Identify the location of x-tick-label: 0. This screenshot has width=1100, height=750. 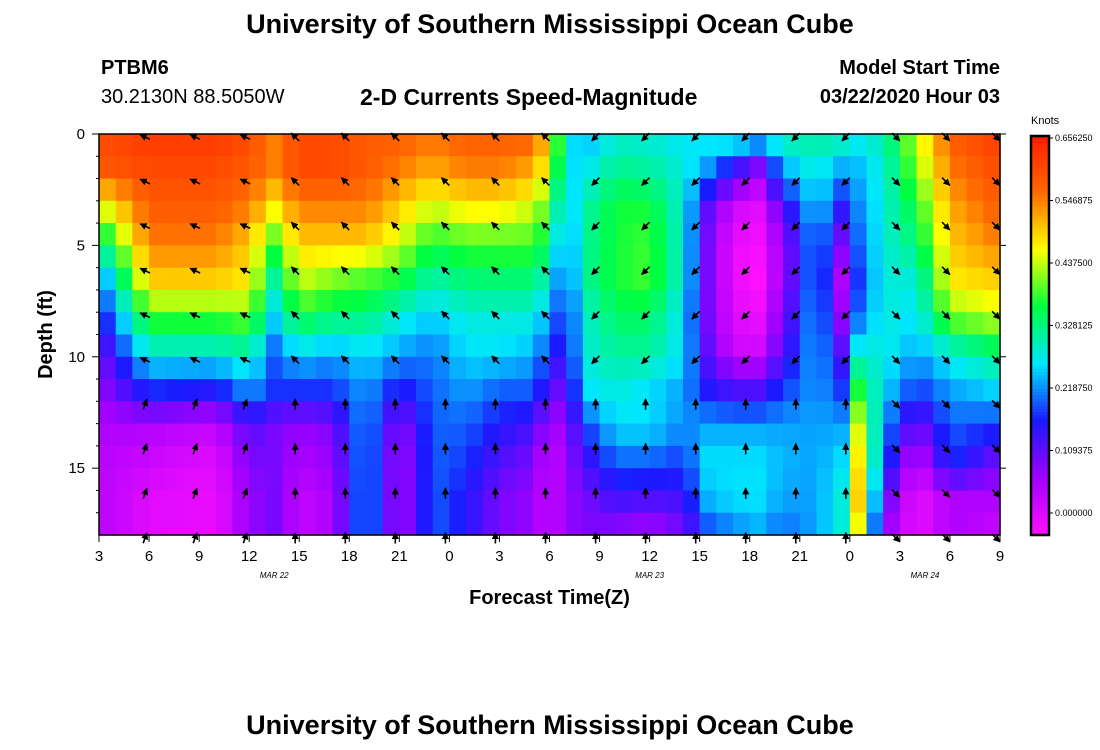
(850, 556).